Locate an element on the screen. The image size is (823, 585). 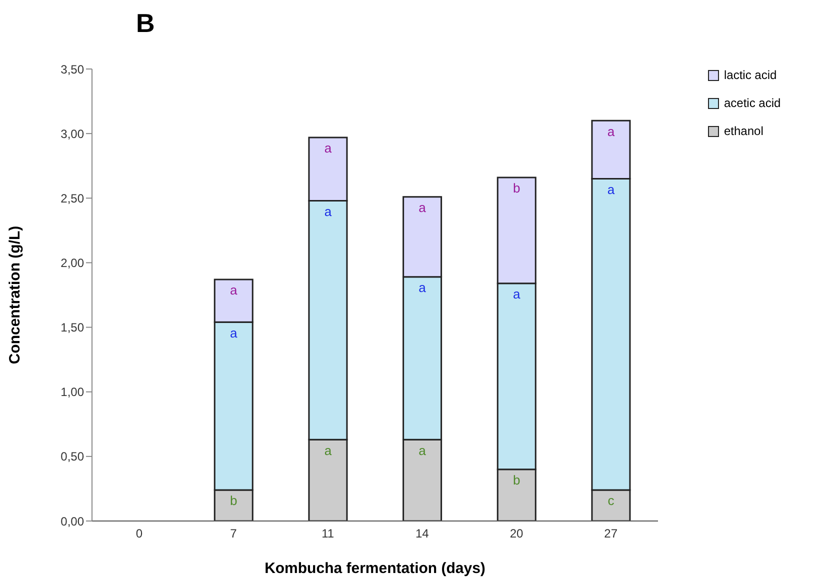
x-tick-label: 0 is located at coordinates (139, 533).